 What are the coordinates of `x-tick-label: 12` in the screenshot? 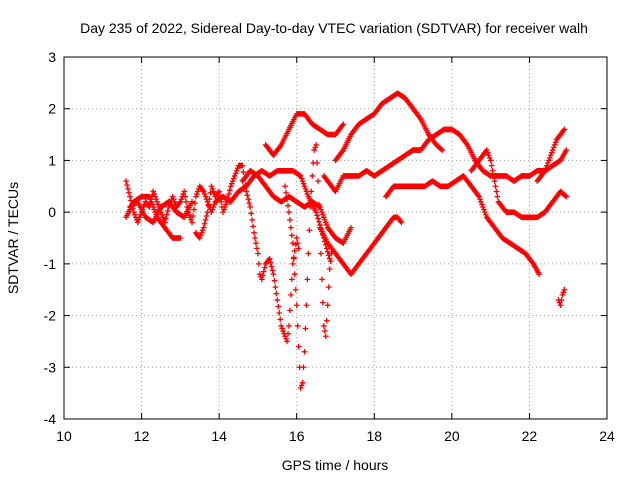 It's located at (142, 436).